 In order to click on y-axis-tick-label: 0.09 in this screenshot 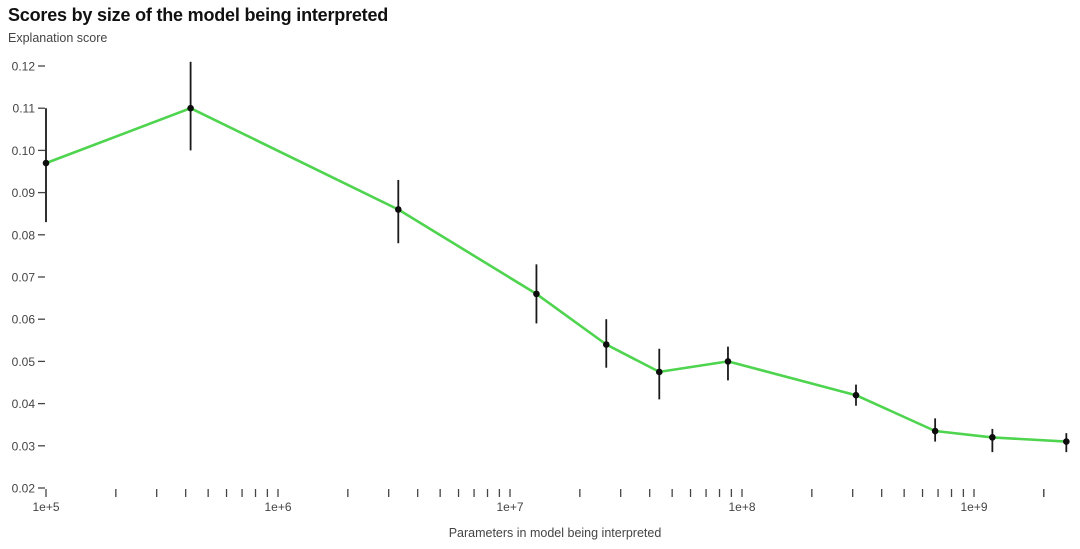, I will do `click(24, 193)`.